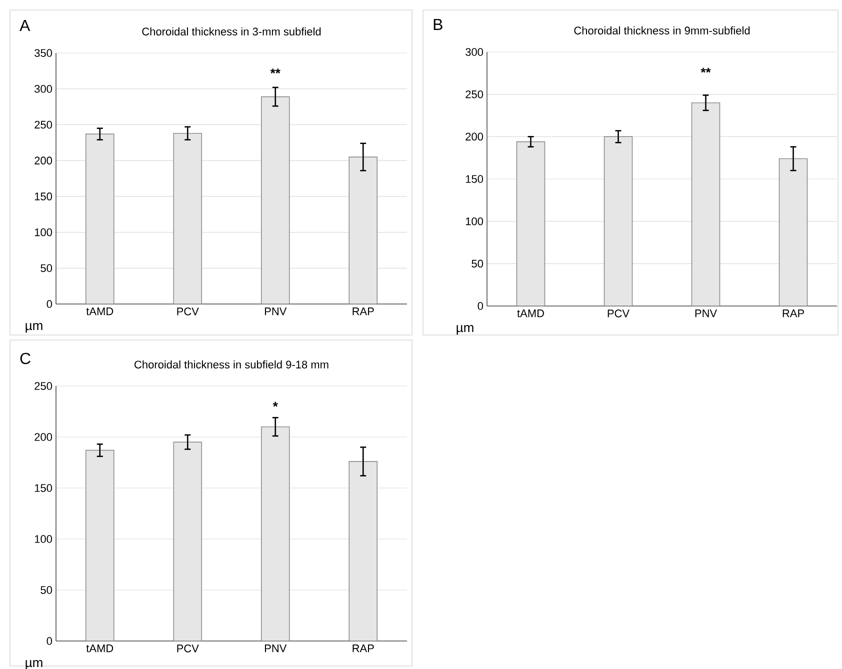 This screenshot has width=842, height=669. I want to click on chart-title: Choroidal thickness in subfield 9-18 mm, so click(231, 364).